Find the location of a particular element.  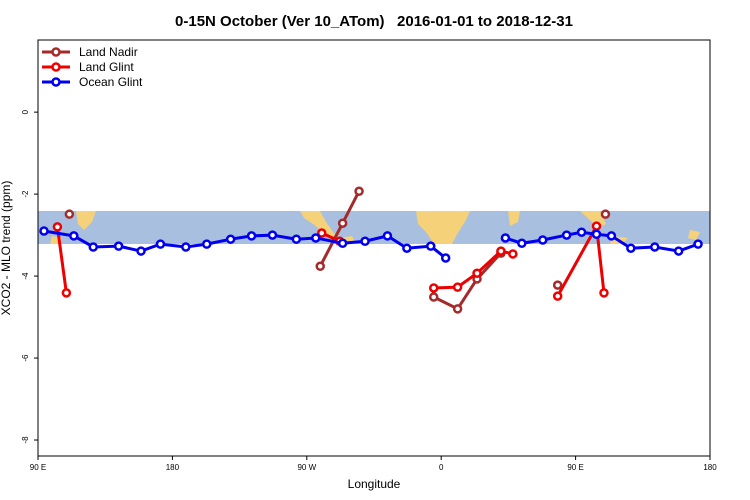

y-tick-label: -2 is located at coordinates (25, 194).